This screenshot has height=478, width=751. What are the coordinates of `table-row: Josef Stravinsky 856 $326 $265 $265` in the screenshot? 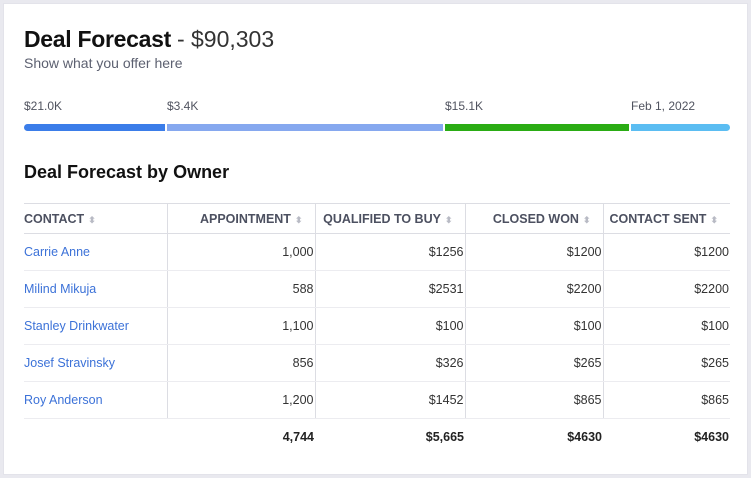 It's located at (377, 363).